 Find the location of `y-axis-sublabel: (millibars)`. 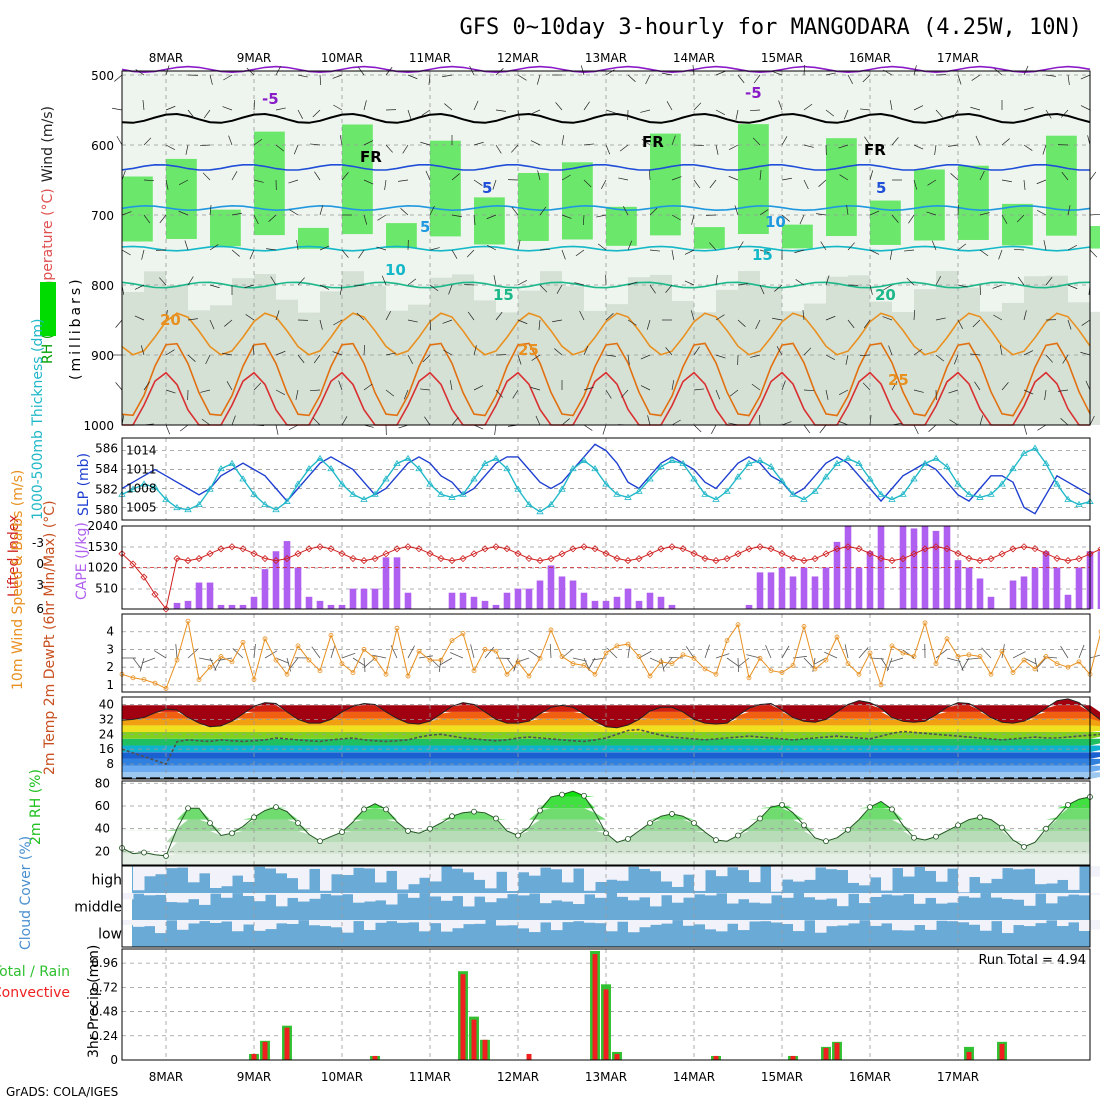

y-axis-sublabel: (millibars) is located at coordinates (76, 328).